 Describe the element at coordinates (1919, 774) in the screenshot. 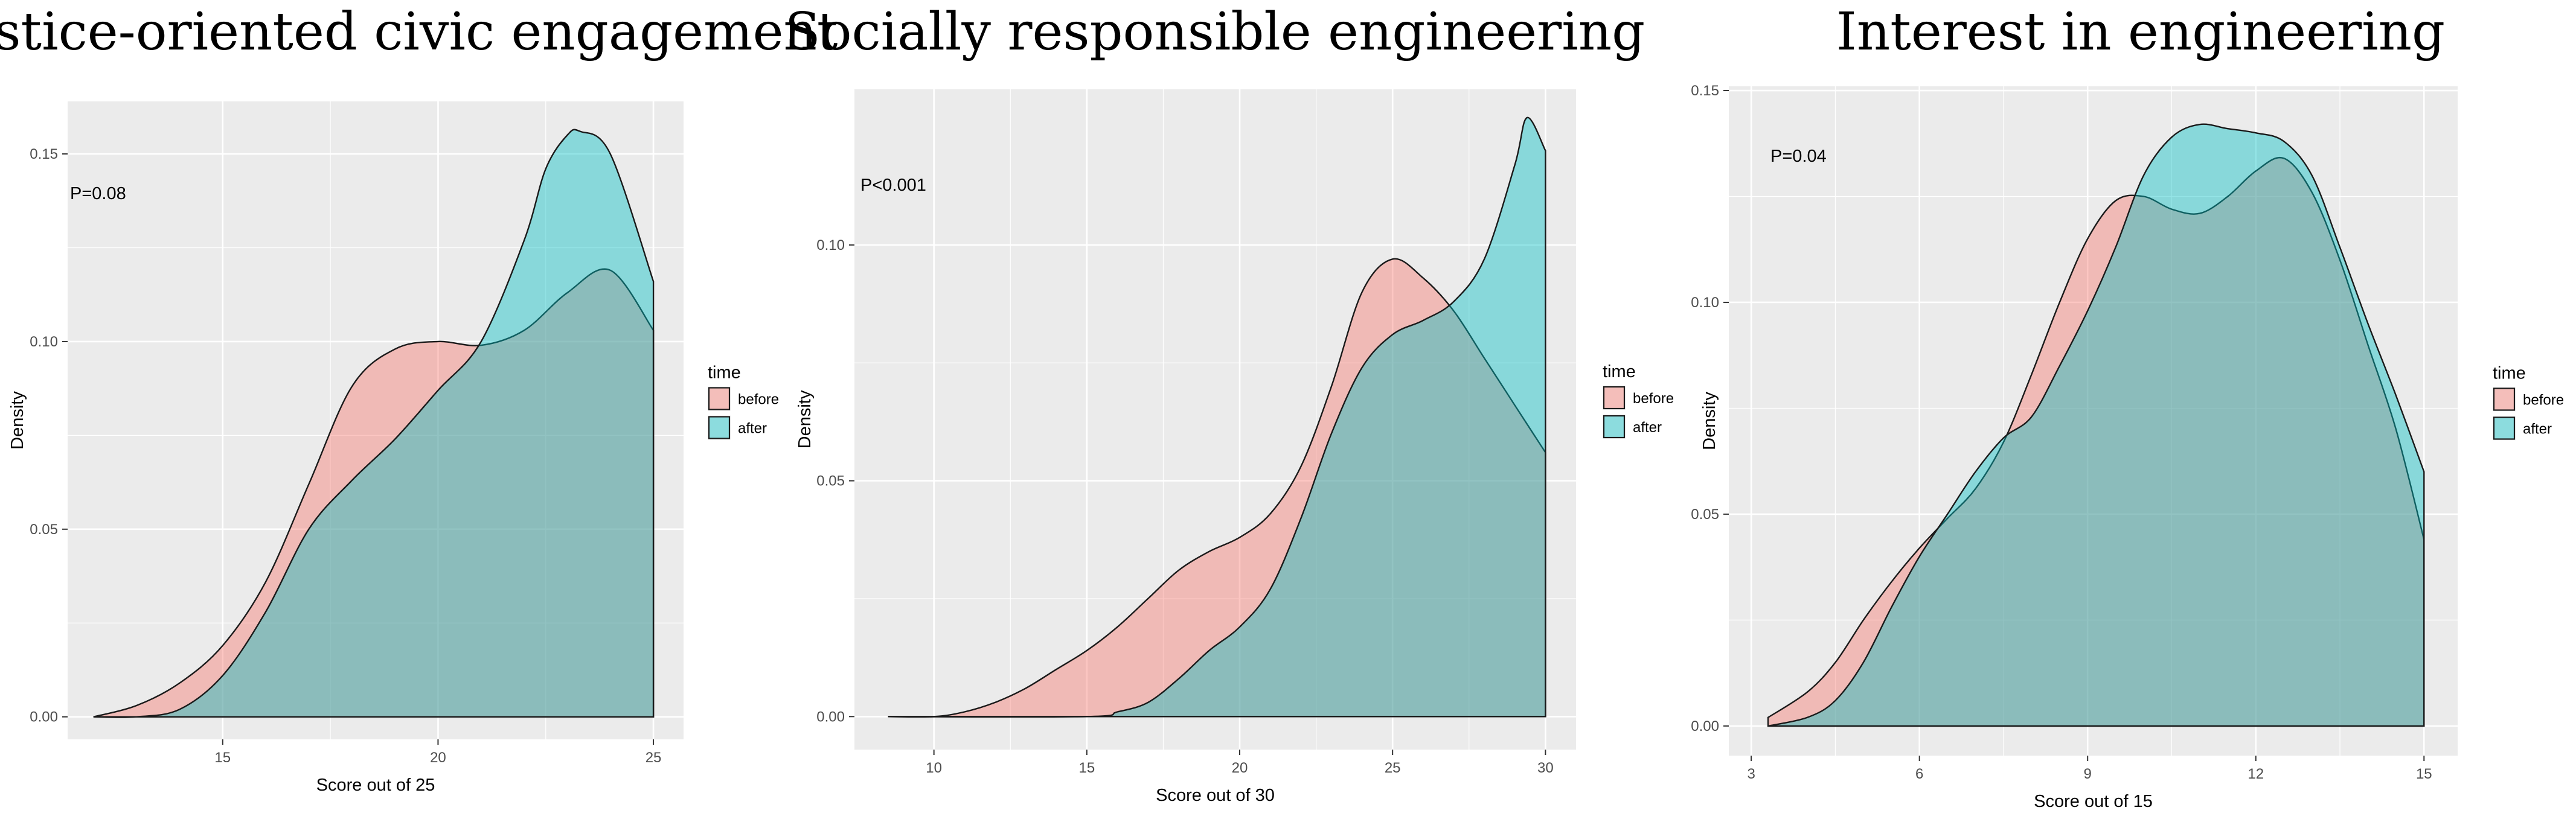

I see `x-tick-label: 6` at that location.